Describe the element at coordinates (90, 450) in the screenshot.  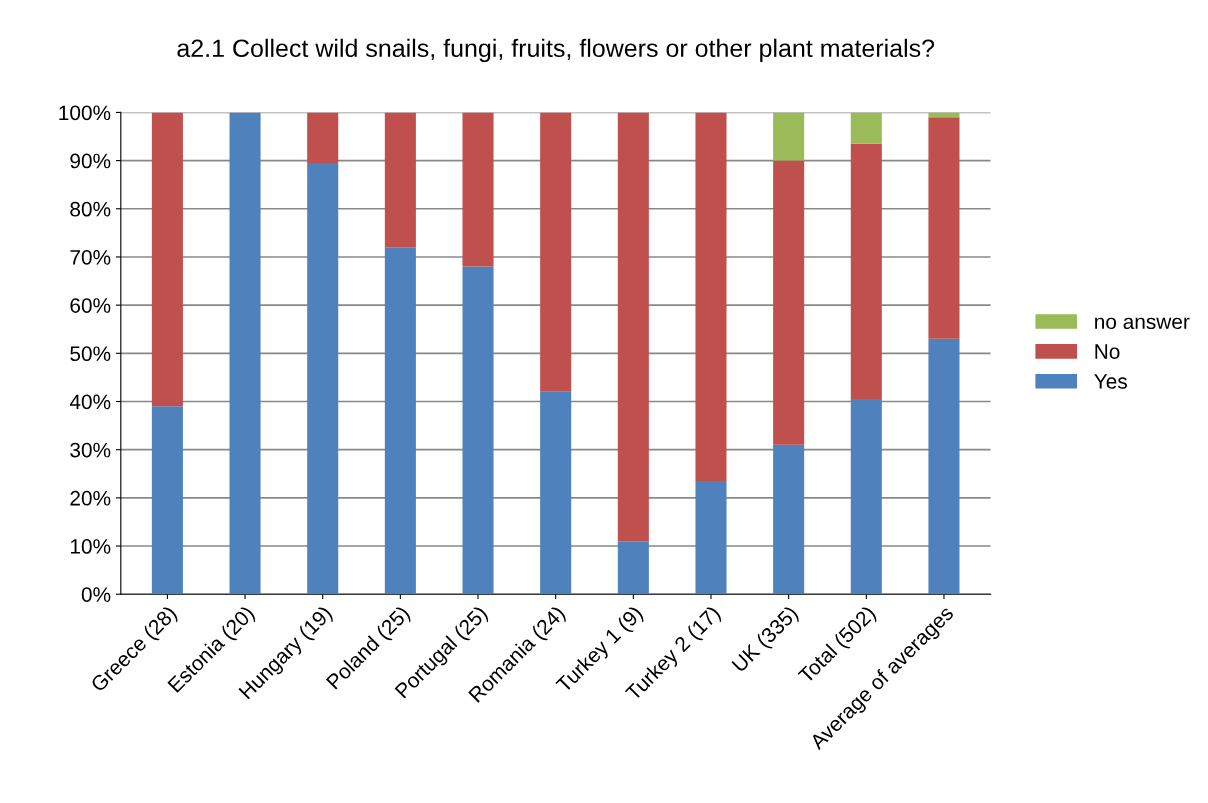
I see `y-tick-label: 30%` at that location.